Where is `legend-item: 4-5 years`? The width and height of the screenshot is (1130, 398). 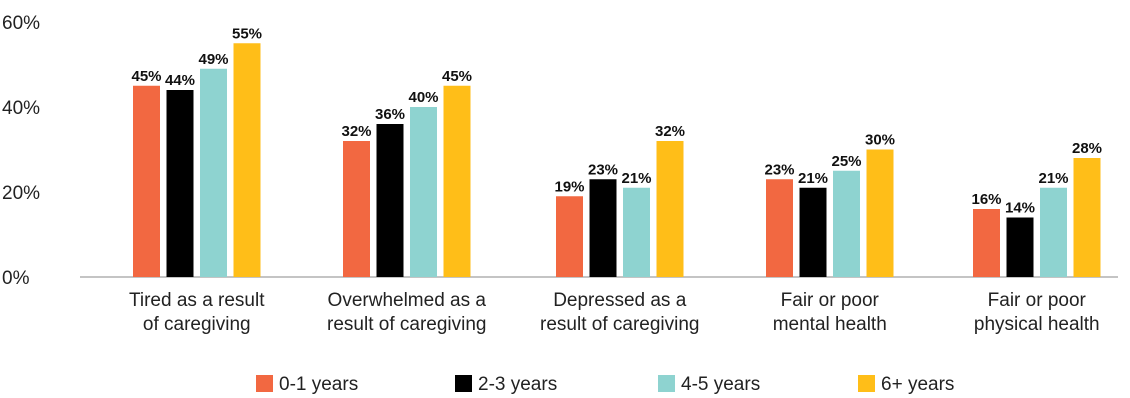 legend-item: 4-5 years is located at coordinates (709, 384).